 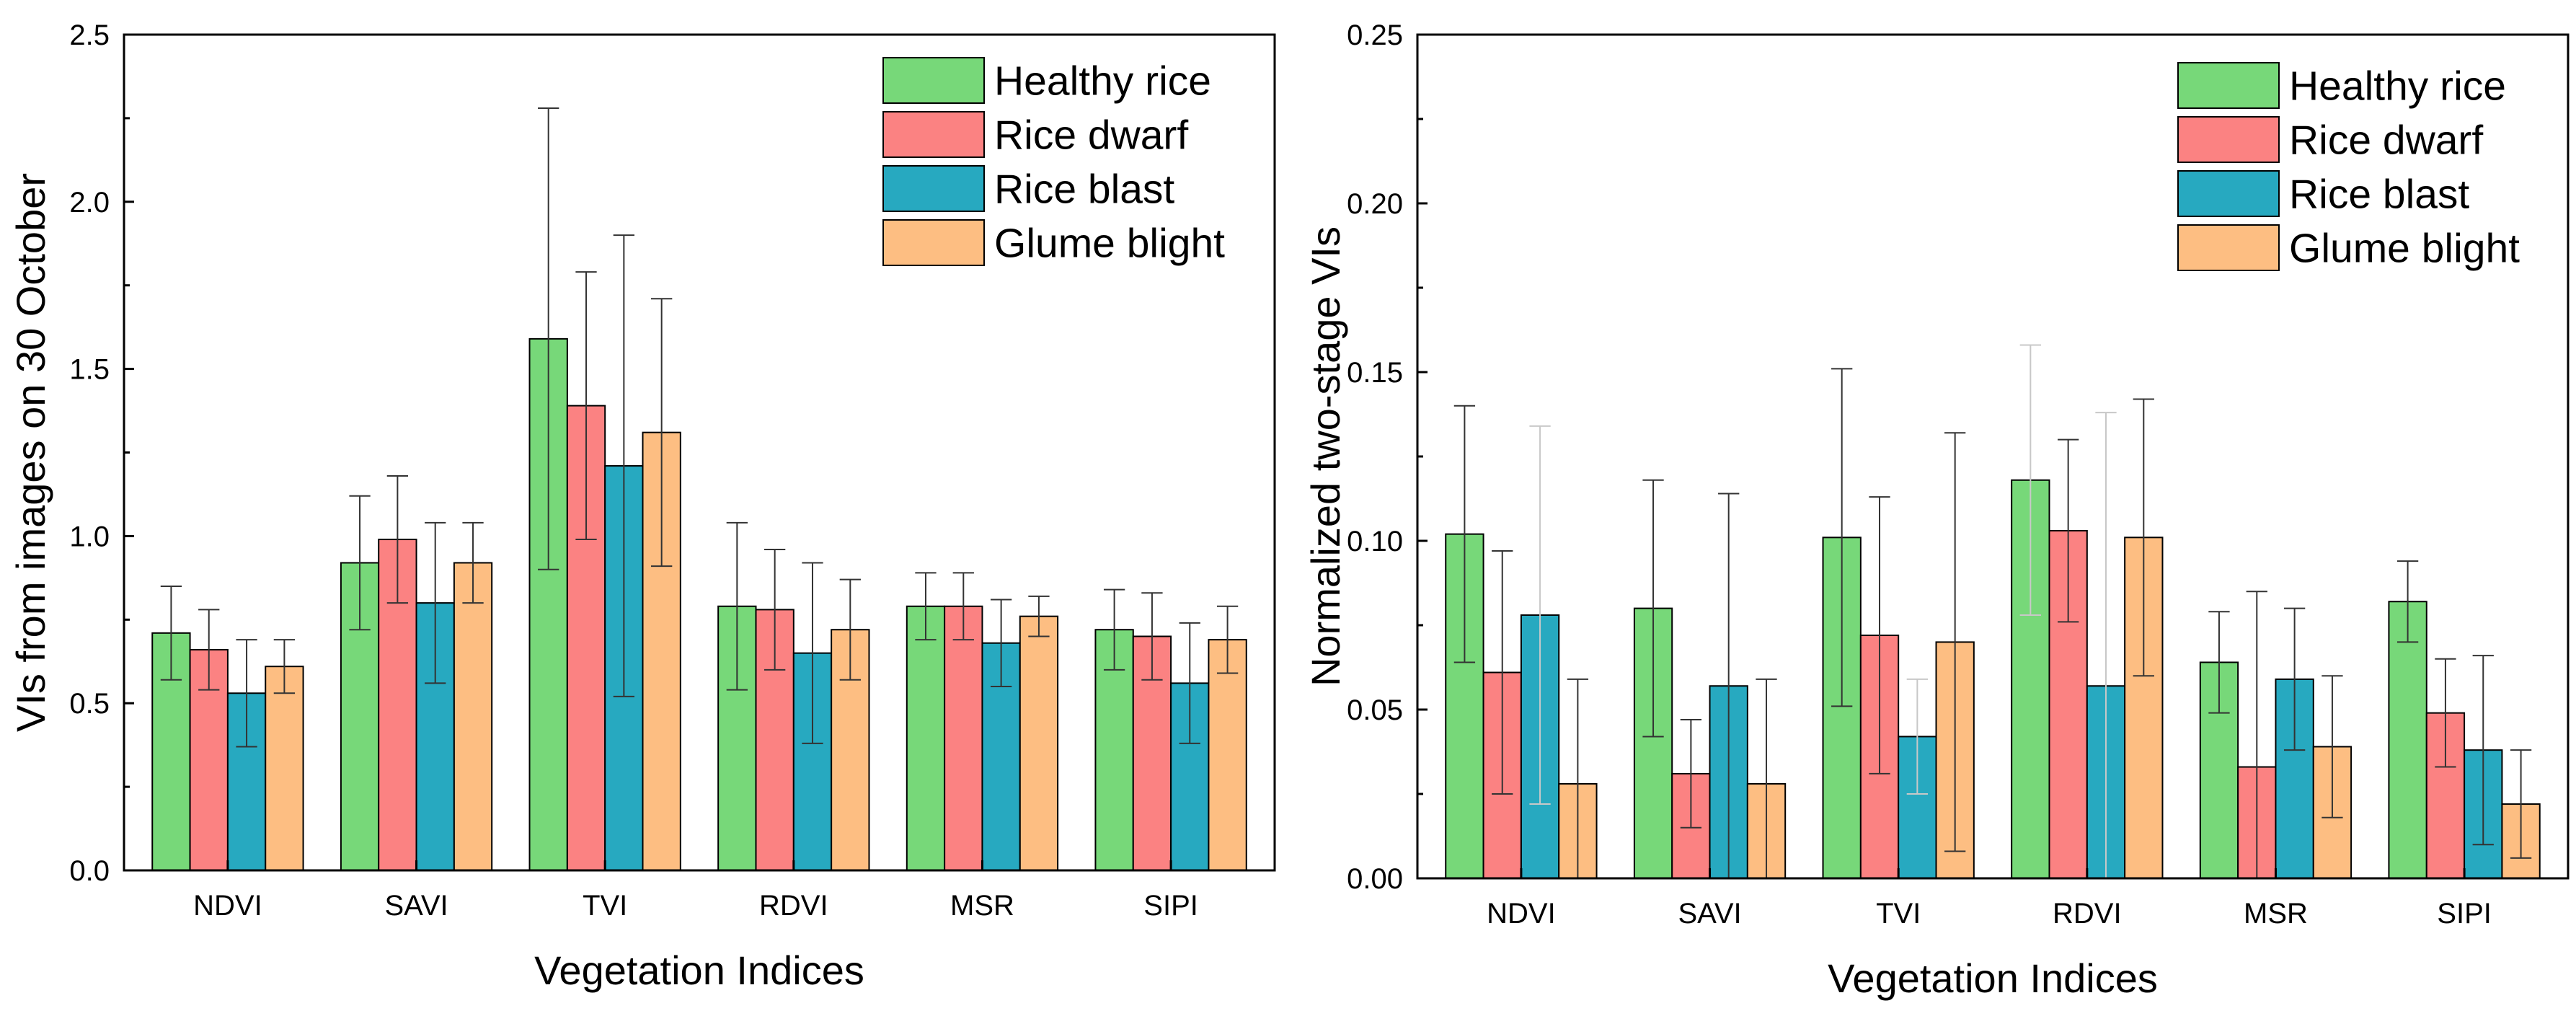 What do you see at coordinates (89, 536) in the screenshot?
I see `y-tick-label: 1.0` at bounding box center [89, 536].